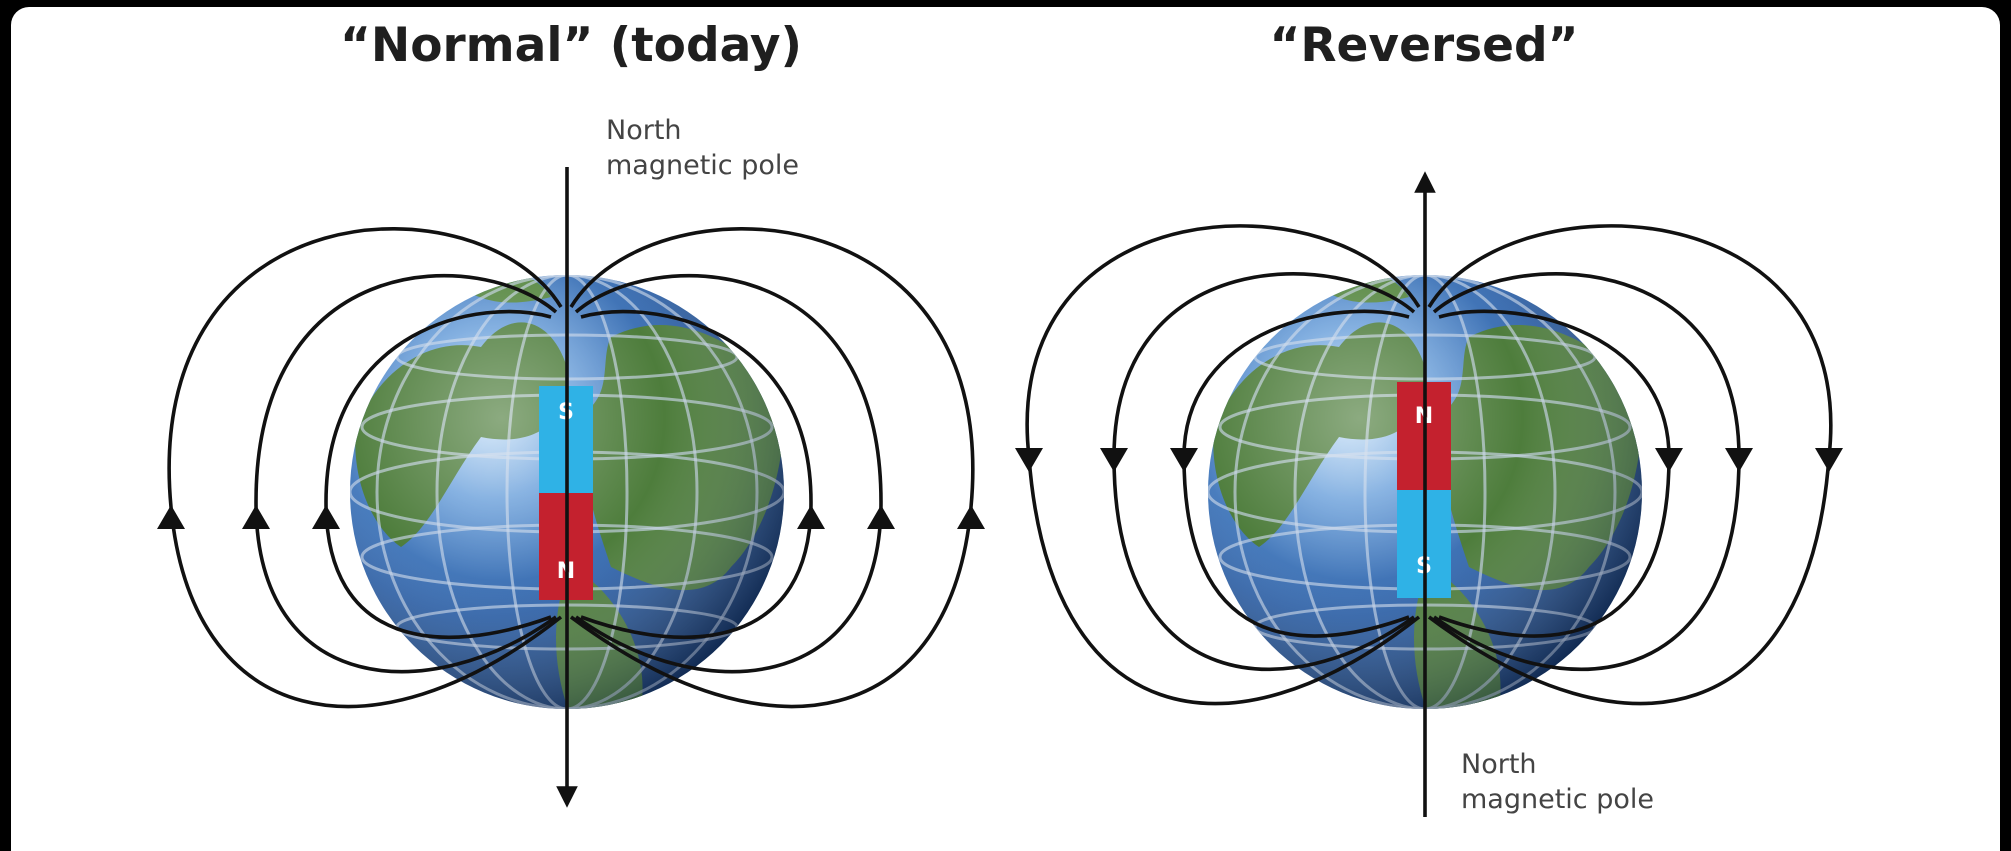 The image size is (2011, 851). I want to click on panel-title: “Reversed”, so click(1423, 45).